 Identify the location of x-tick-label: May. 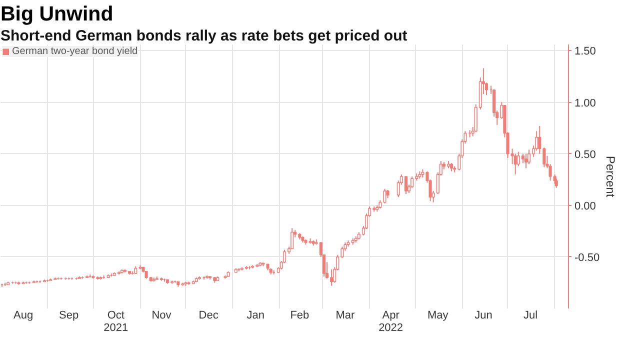
(438, 316).